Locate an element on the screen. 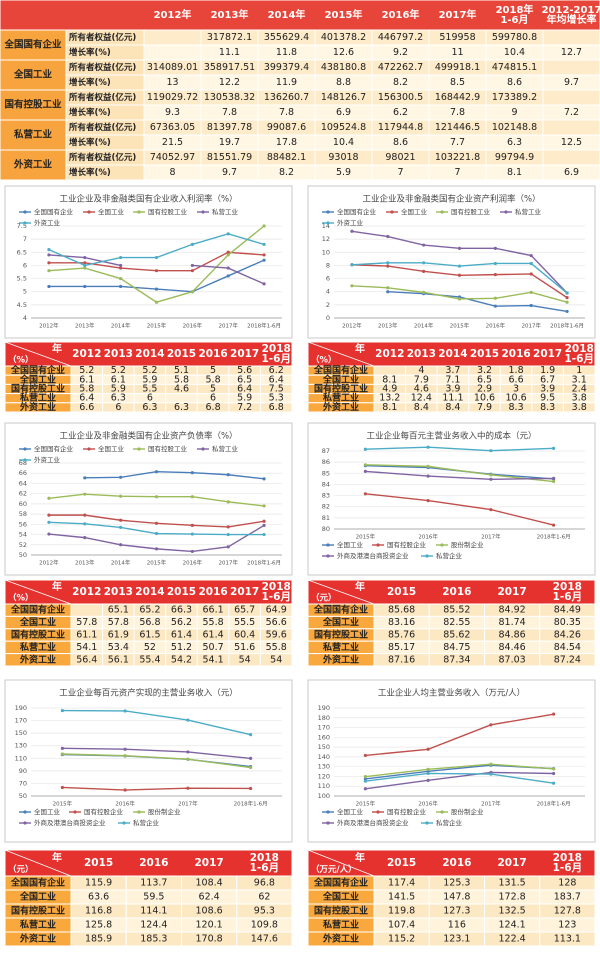  column-header: 1-6月 is located at coordinates (264, 868).